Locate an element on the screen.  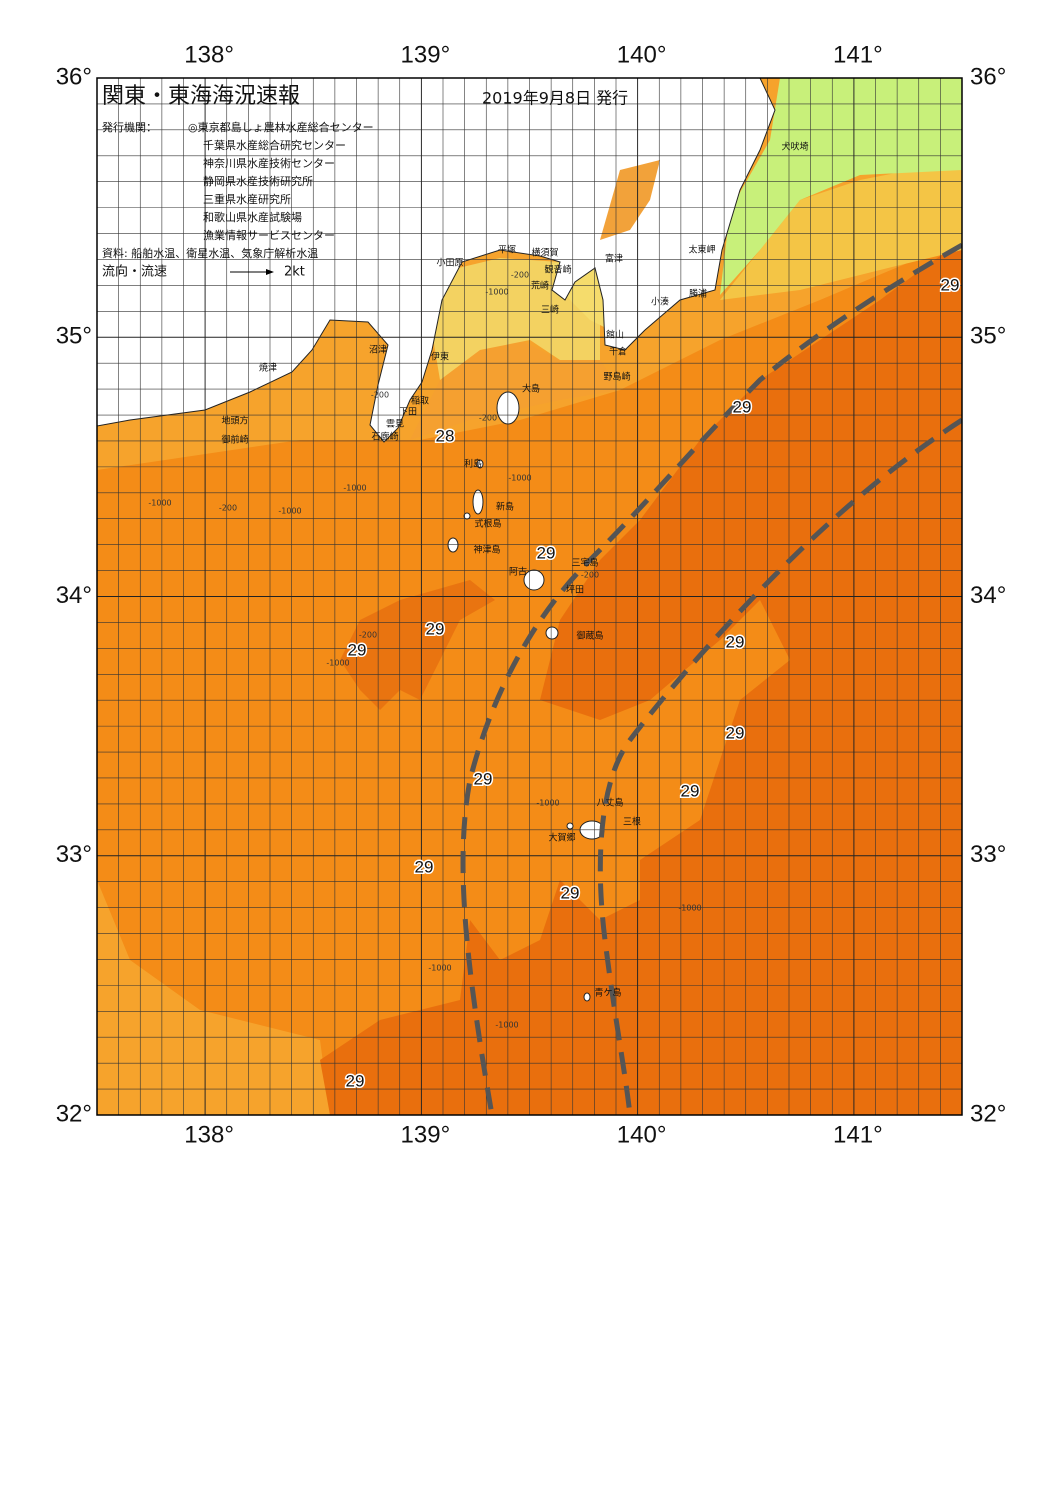
lon-label-bottom: 141° is located at coordinates (858, 1134).